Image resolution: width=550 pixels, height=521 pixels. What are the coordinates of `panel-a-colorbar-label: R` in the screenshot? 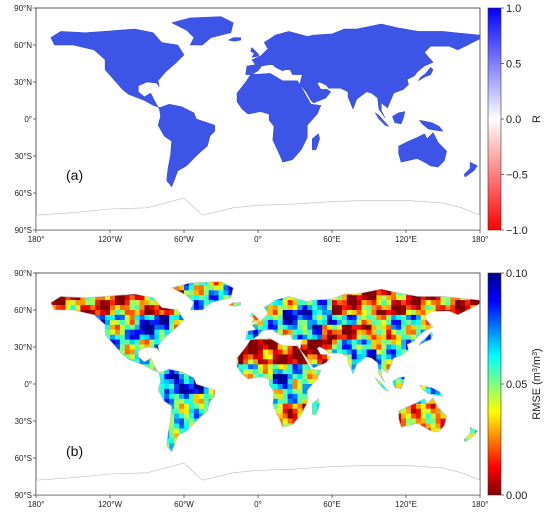 It's located at (537, 119).